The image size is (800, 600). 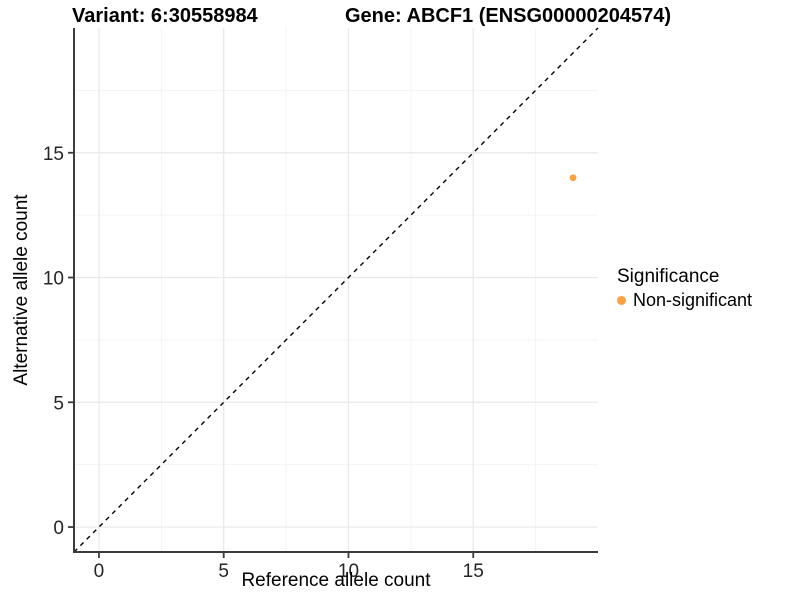 What do you see at coordinates (621, 300) in the screenshot?
I see `legend-point-icon` at bounding box center [621, 300].